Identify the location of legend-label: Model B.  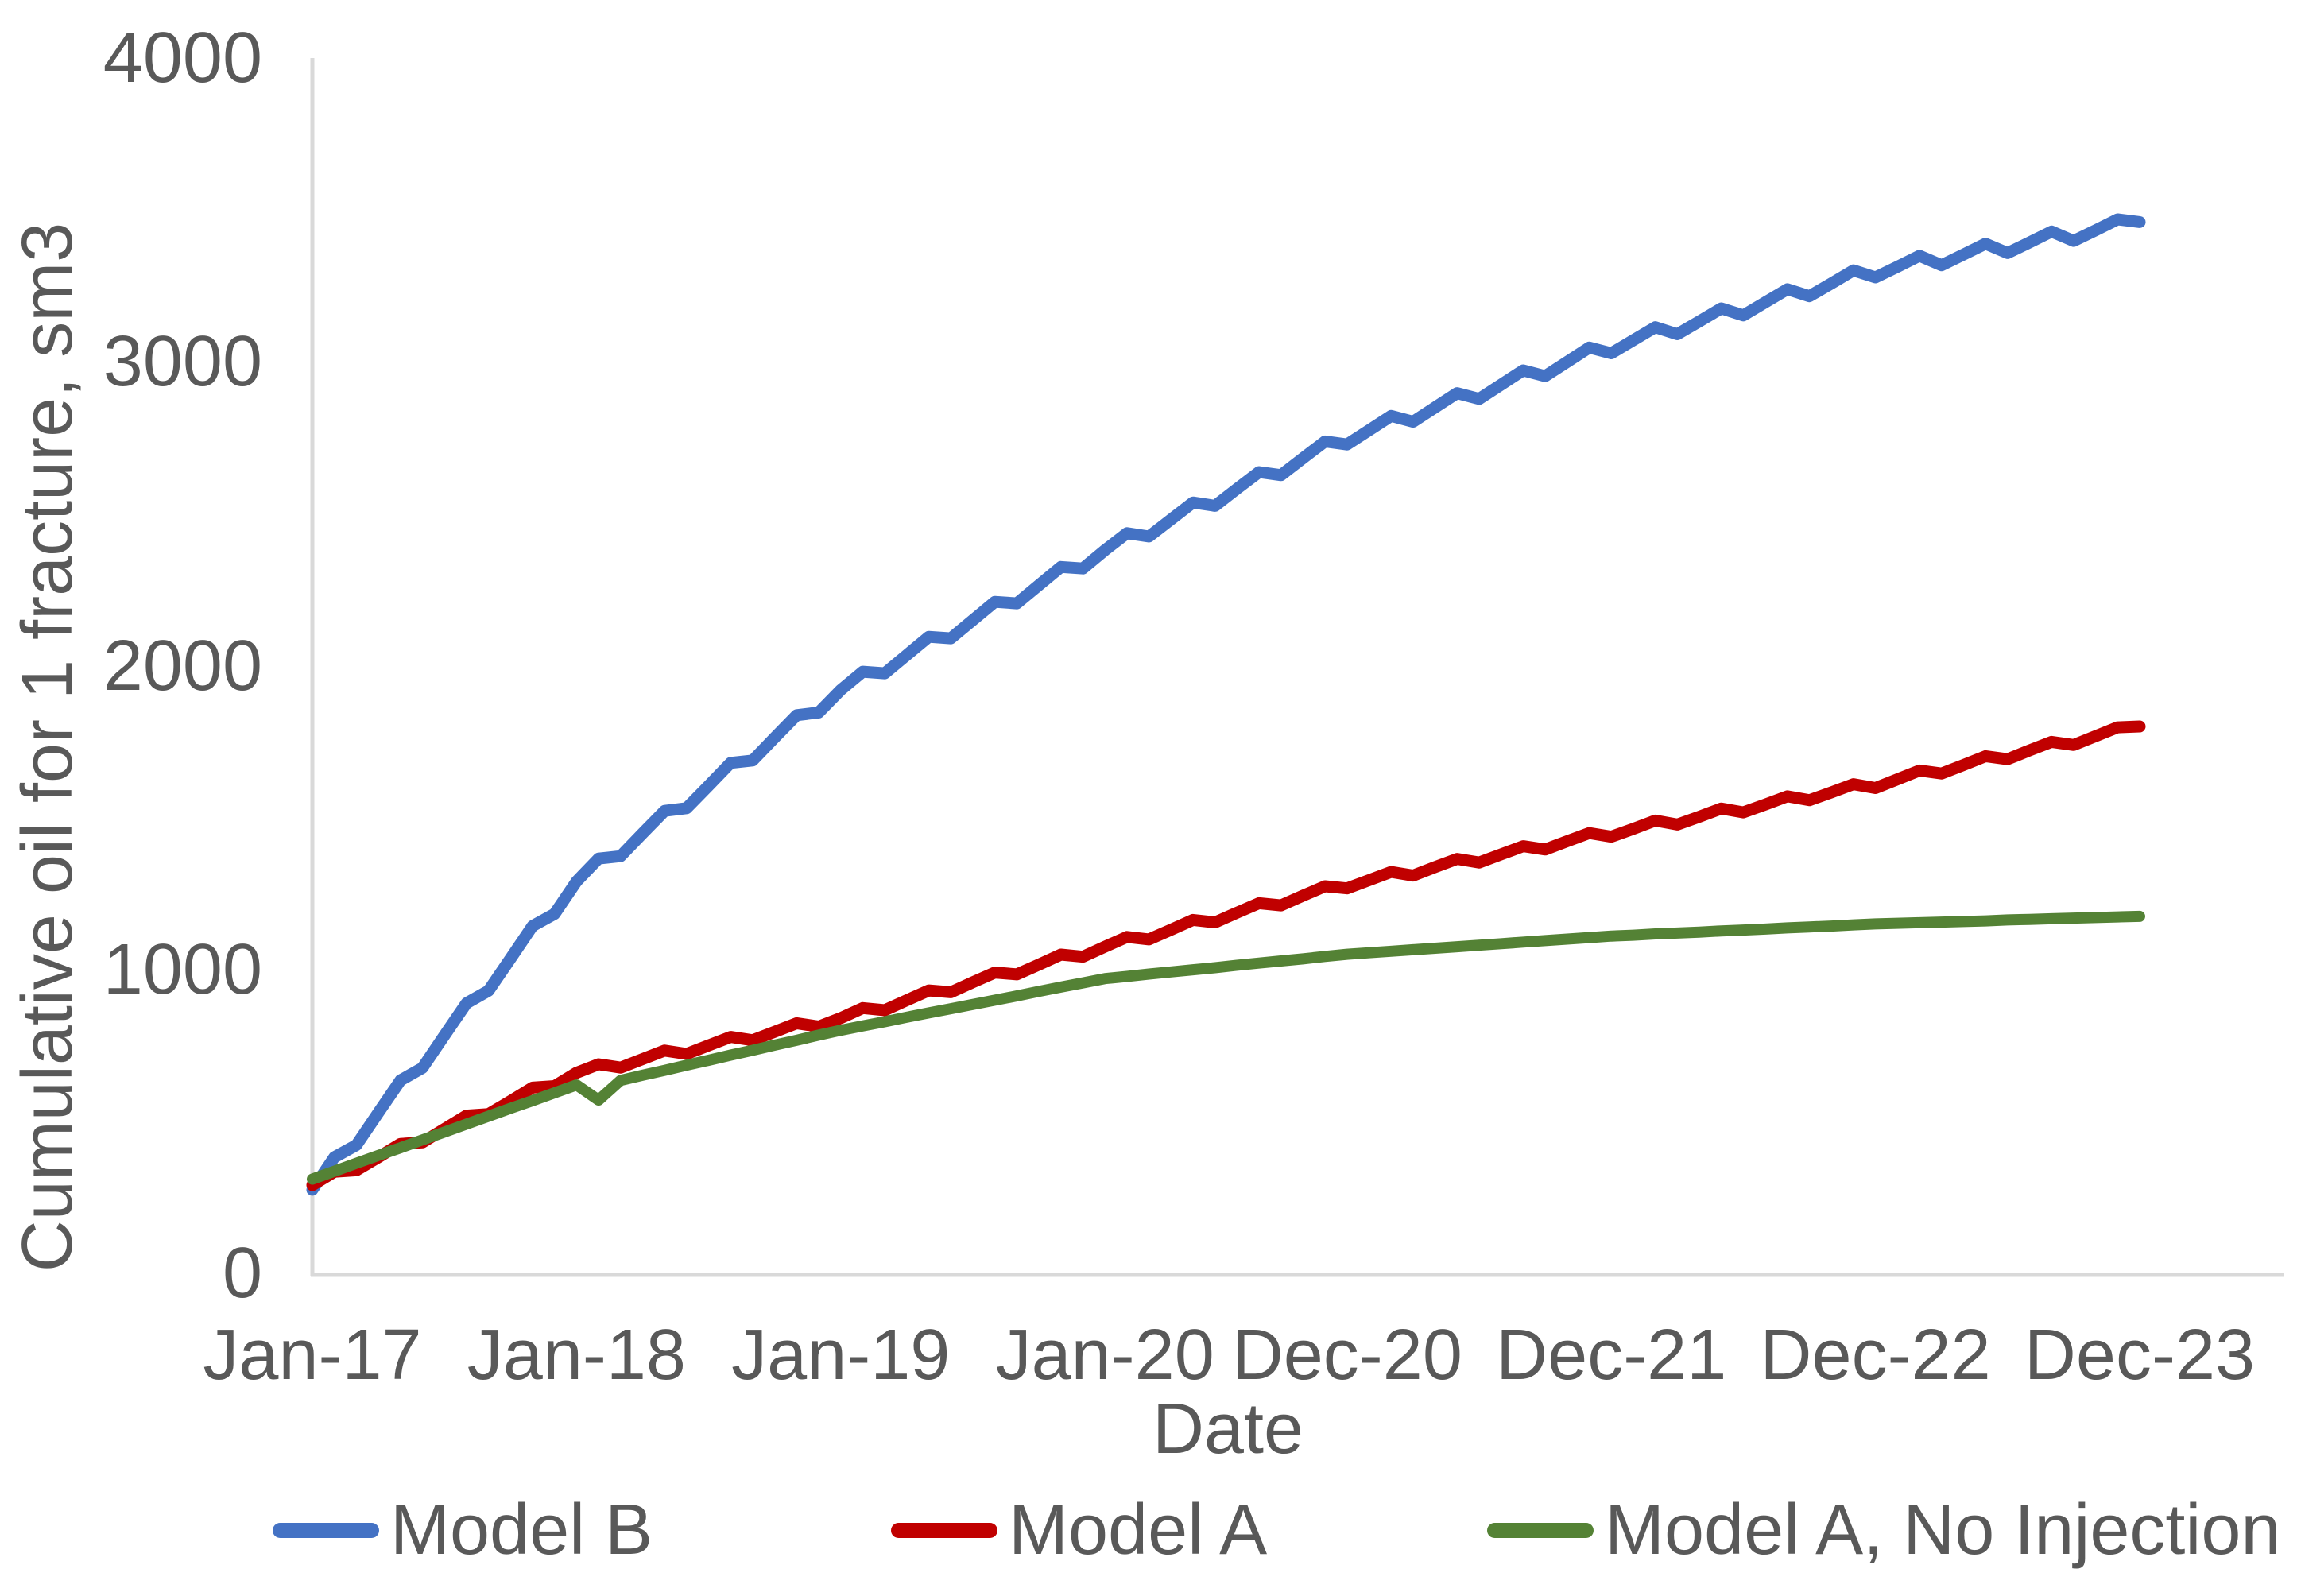
(521, 1530).